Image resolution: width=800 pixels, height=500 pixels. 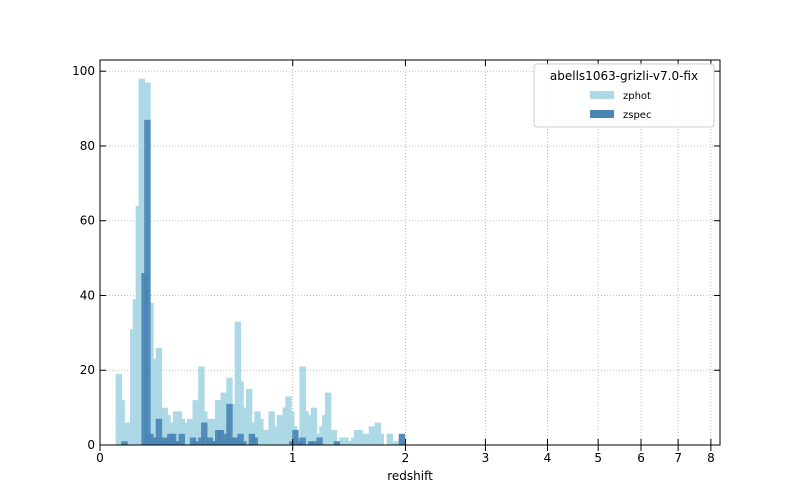 I want to click on x-tick-label: 7, so click(x=678, y=458).